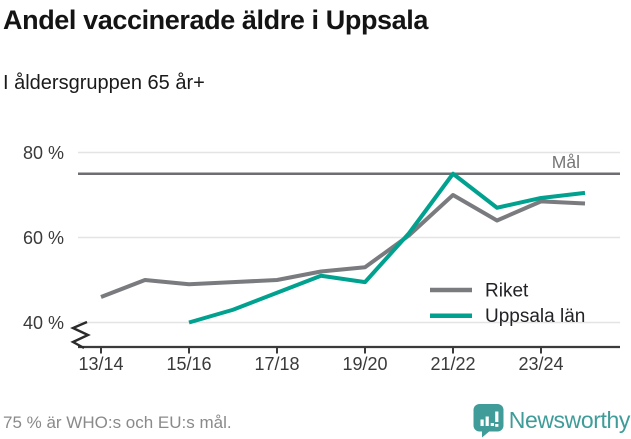  I want to click on footnote: 75 % är WHO:s och EU:s mål., so click(117, 422).